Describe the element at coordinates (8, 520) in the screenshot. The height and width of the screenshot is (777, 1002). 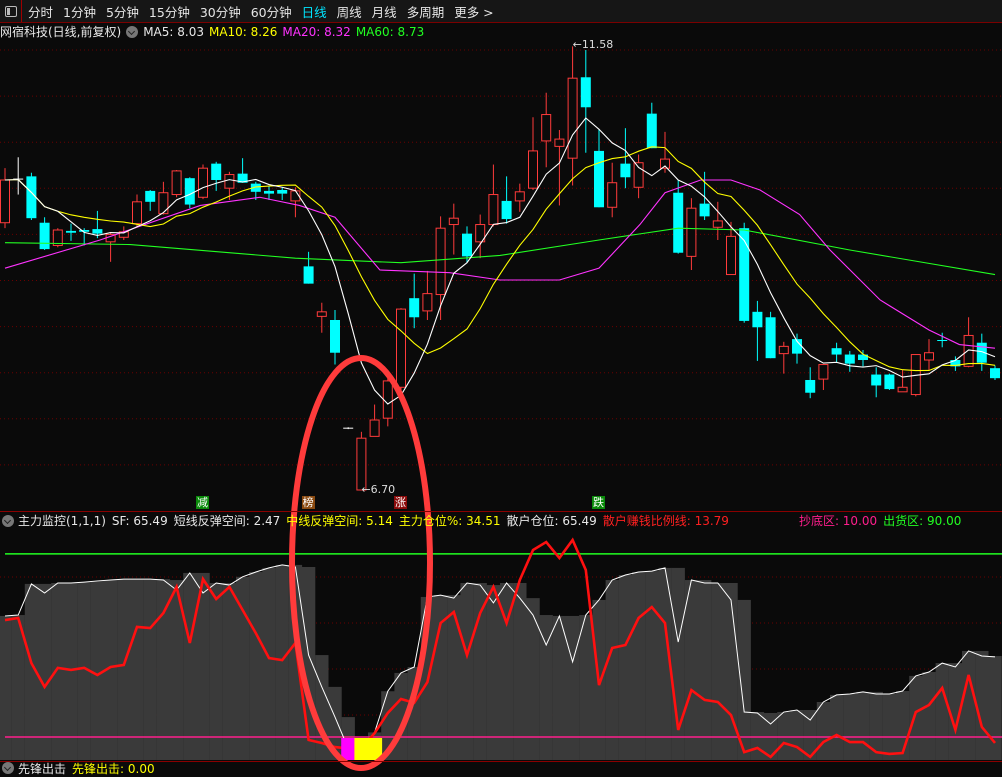
I see `indicator-dropdown-icon` at that location.